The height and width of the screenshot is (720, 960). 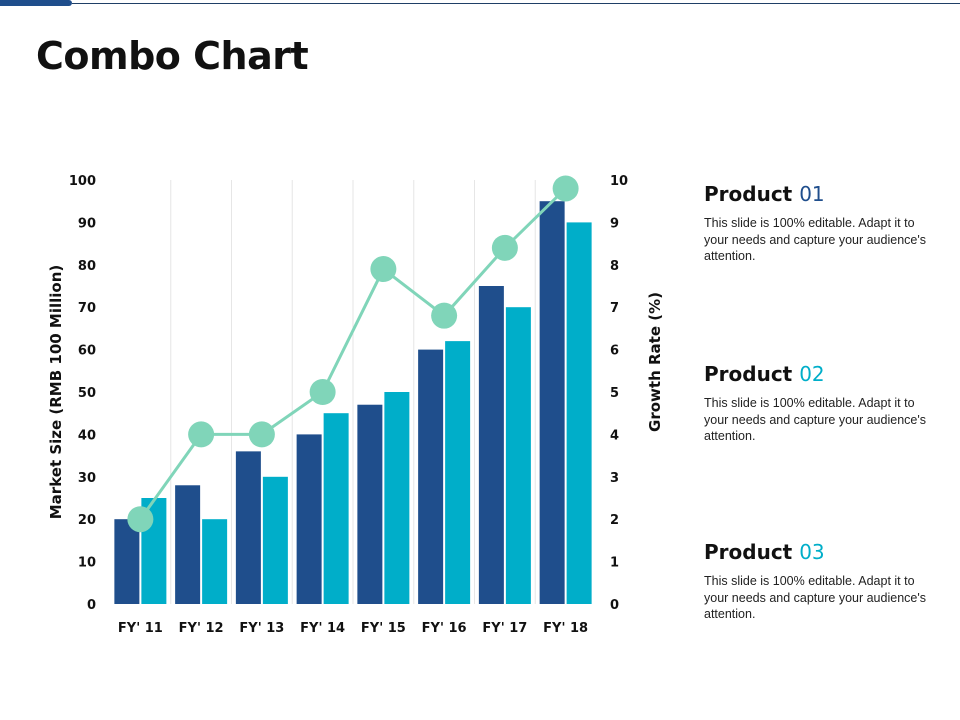 What do you see at coordinates (91, 605) in the screenshot?
I see `y-tick-label: 0` at bounding box center [91, 605].